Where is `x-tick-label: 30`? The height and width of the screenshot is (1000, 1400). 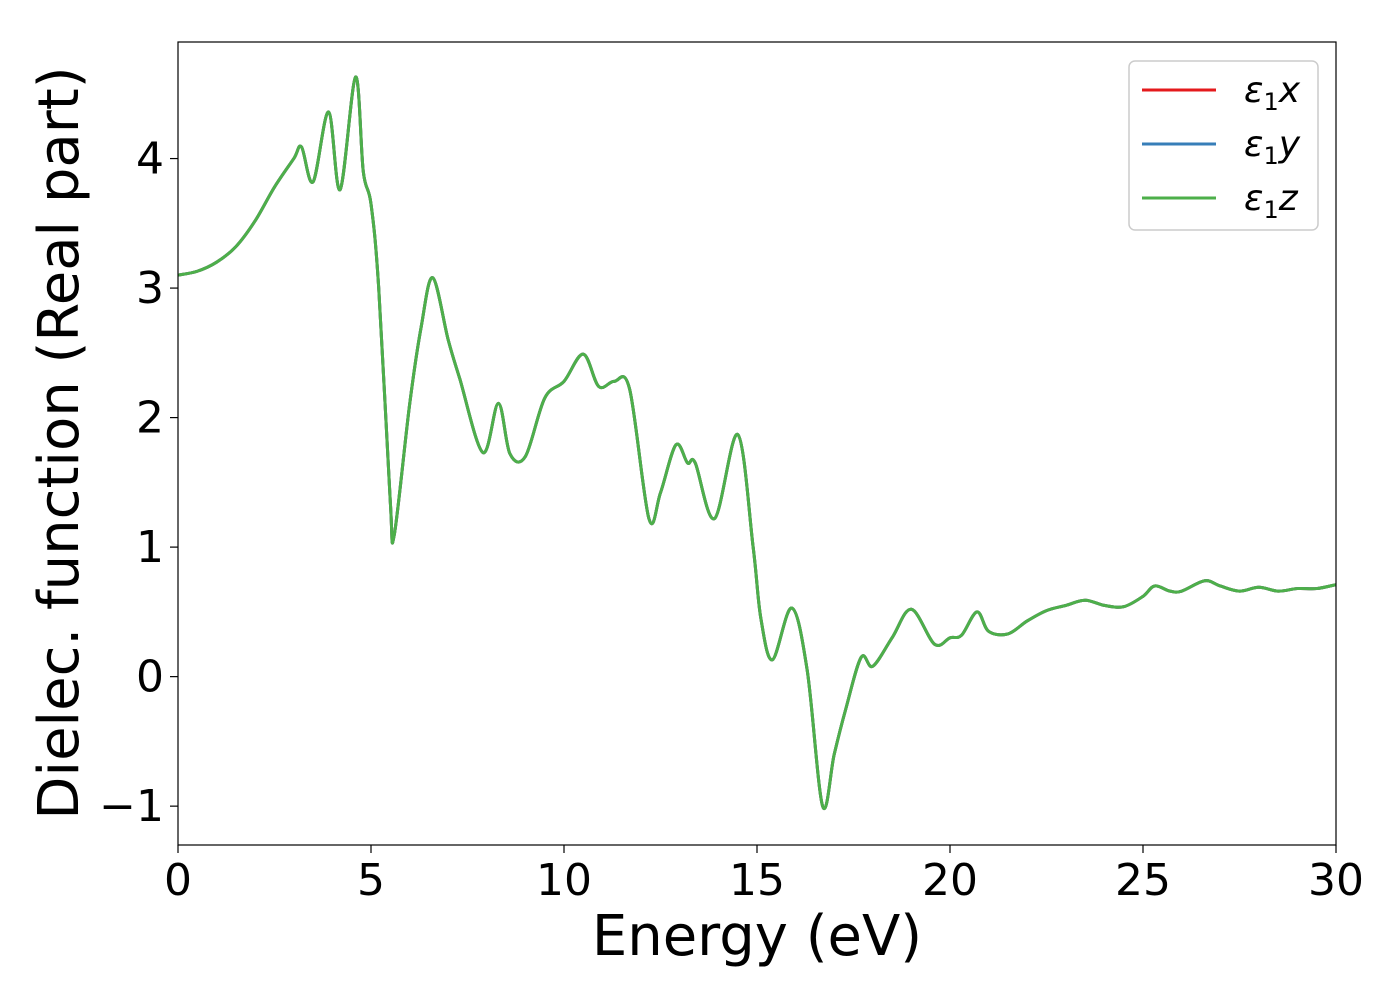 x-tick-label: 30 is located at coordinates (1336, 880).